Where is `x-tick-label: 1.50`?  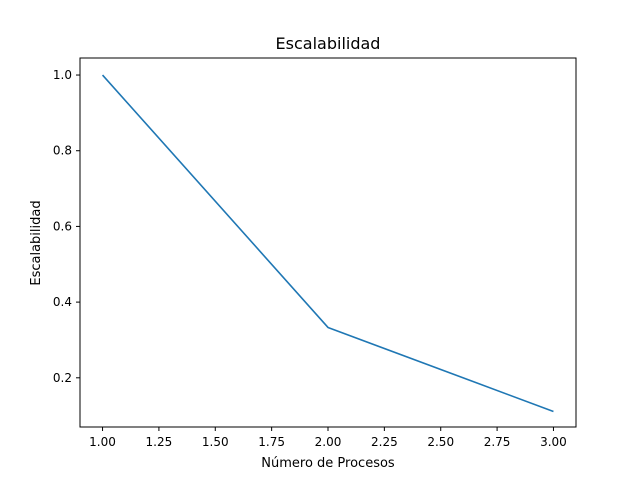
x-tick-label: 1.50 is located at coordinates (215, 442).